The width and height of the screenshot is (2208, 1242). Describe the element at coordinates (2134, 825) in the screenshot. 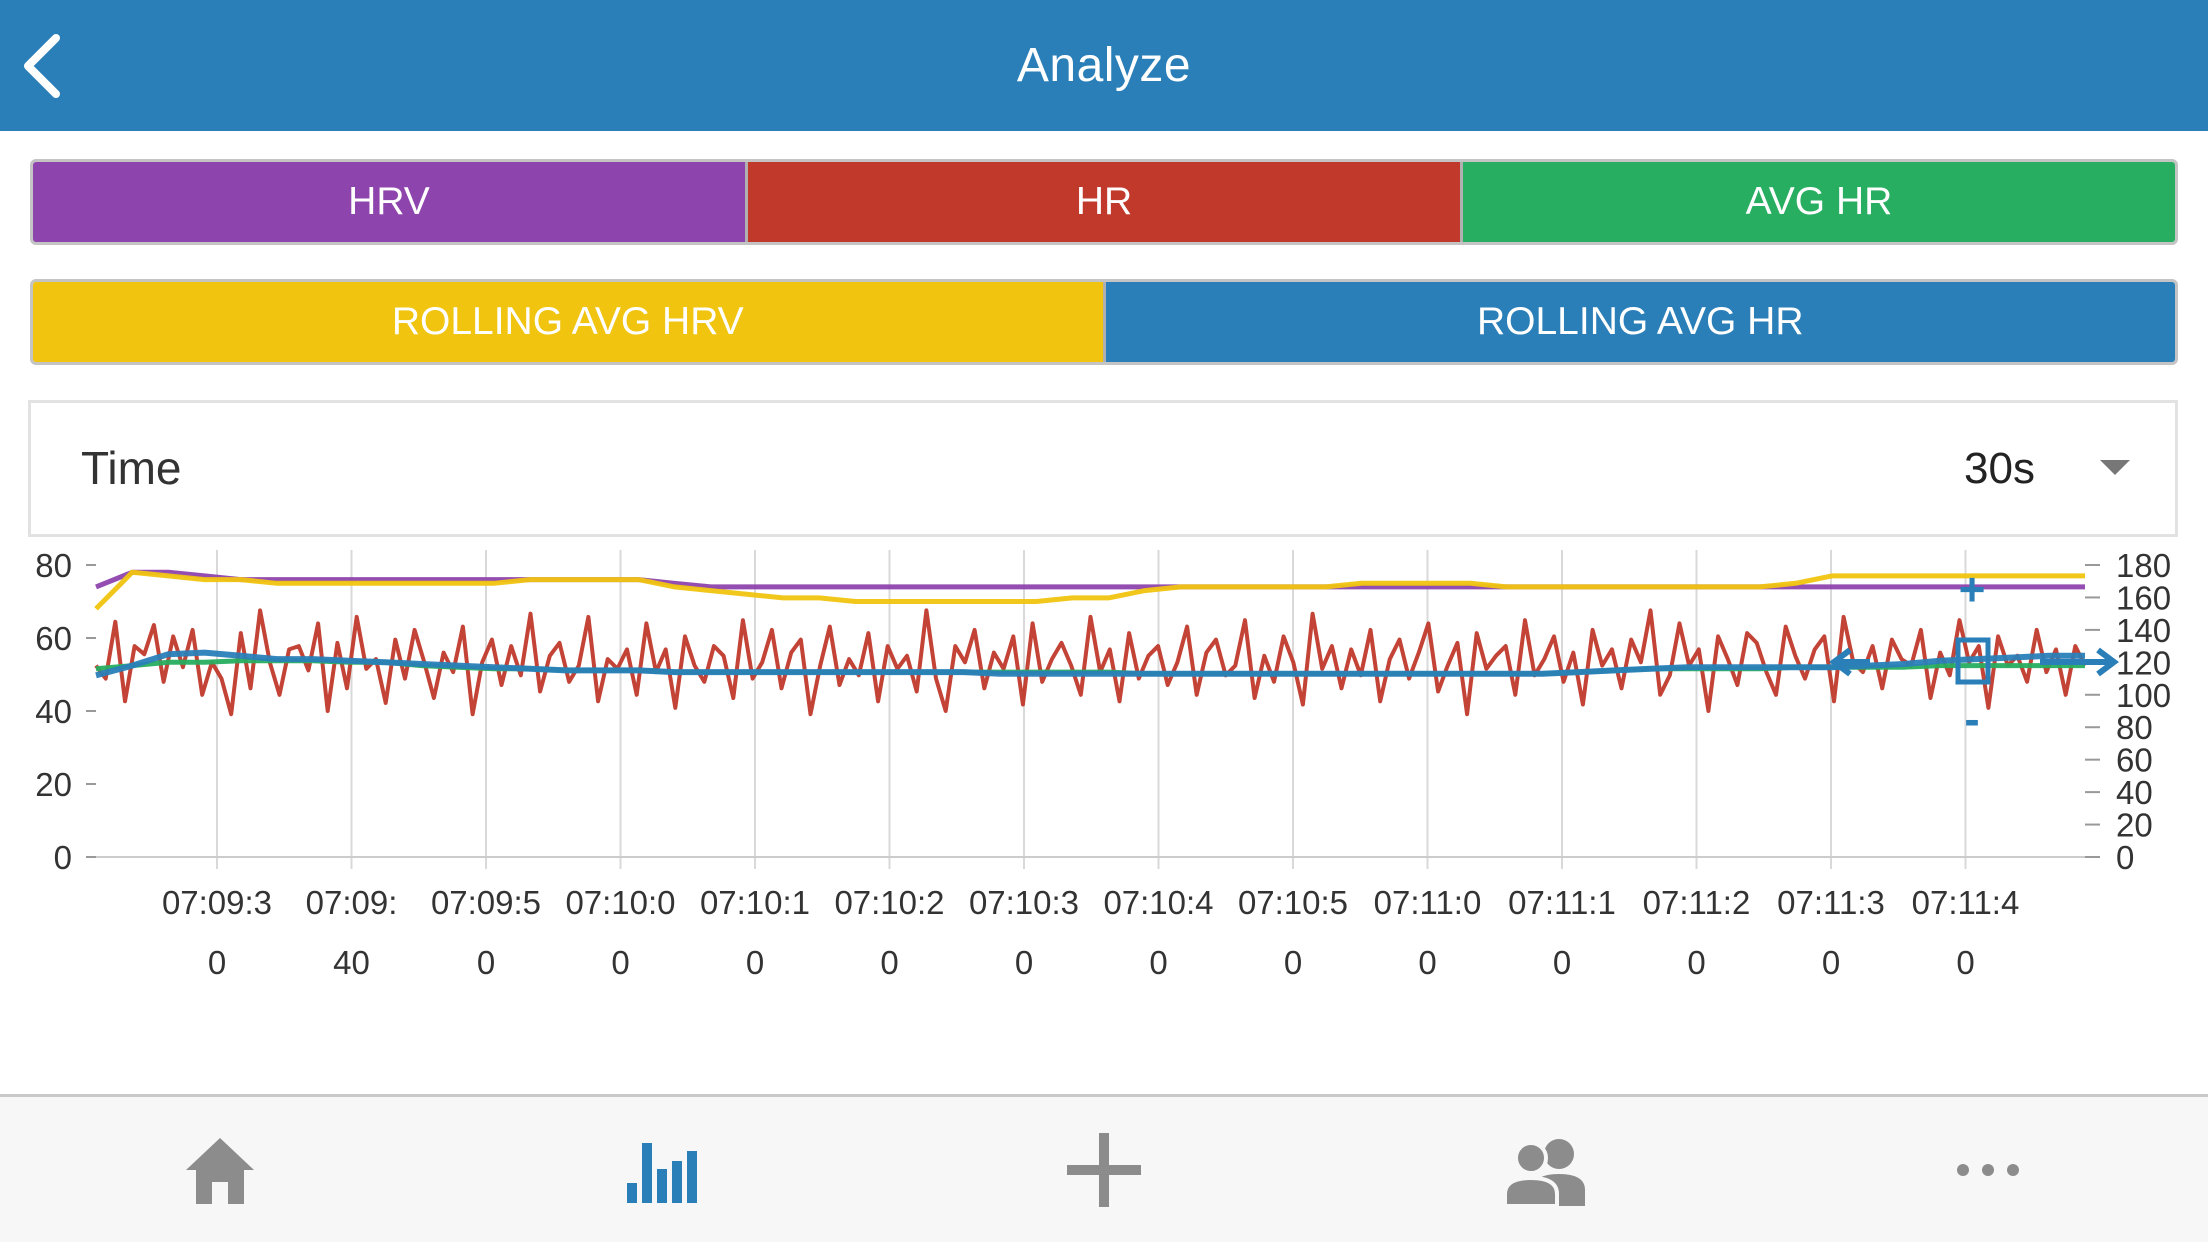

I see `right-axis-label: 20` at that location.